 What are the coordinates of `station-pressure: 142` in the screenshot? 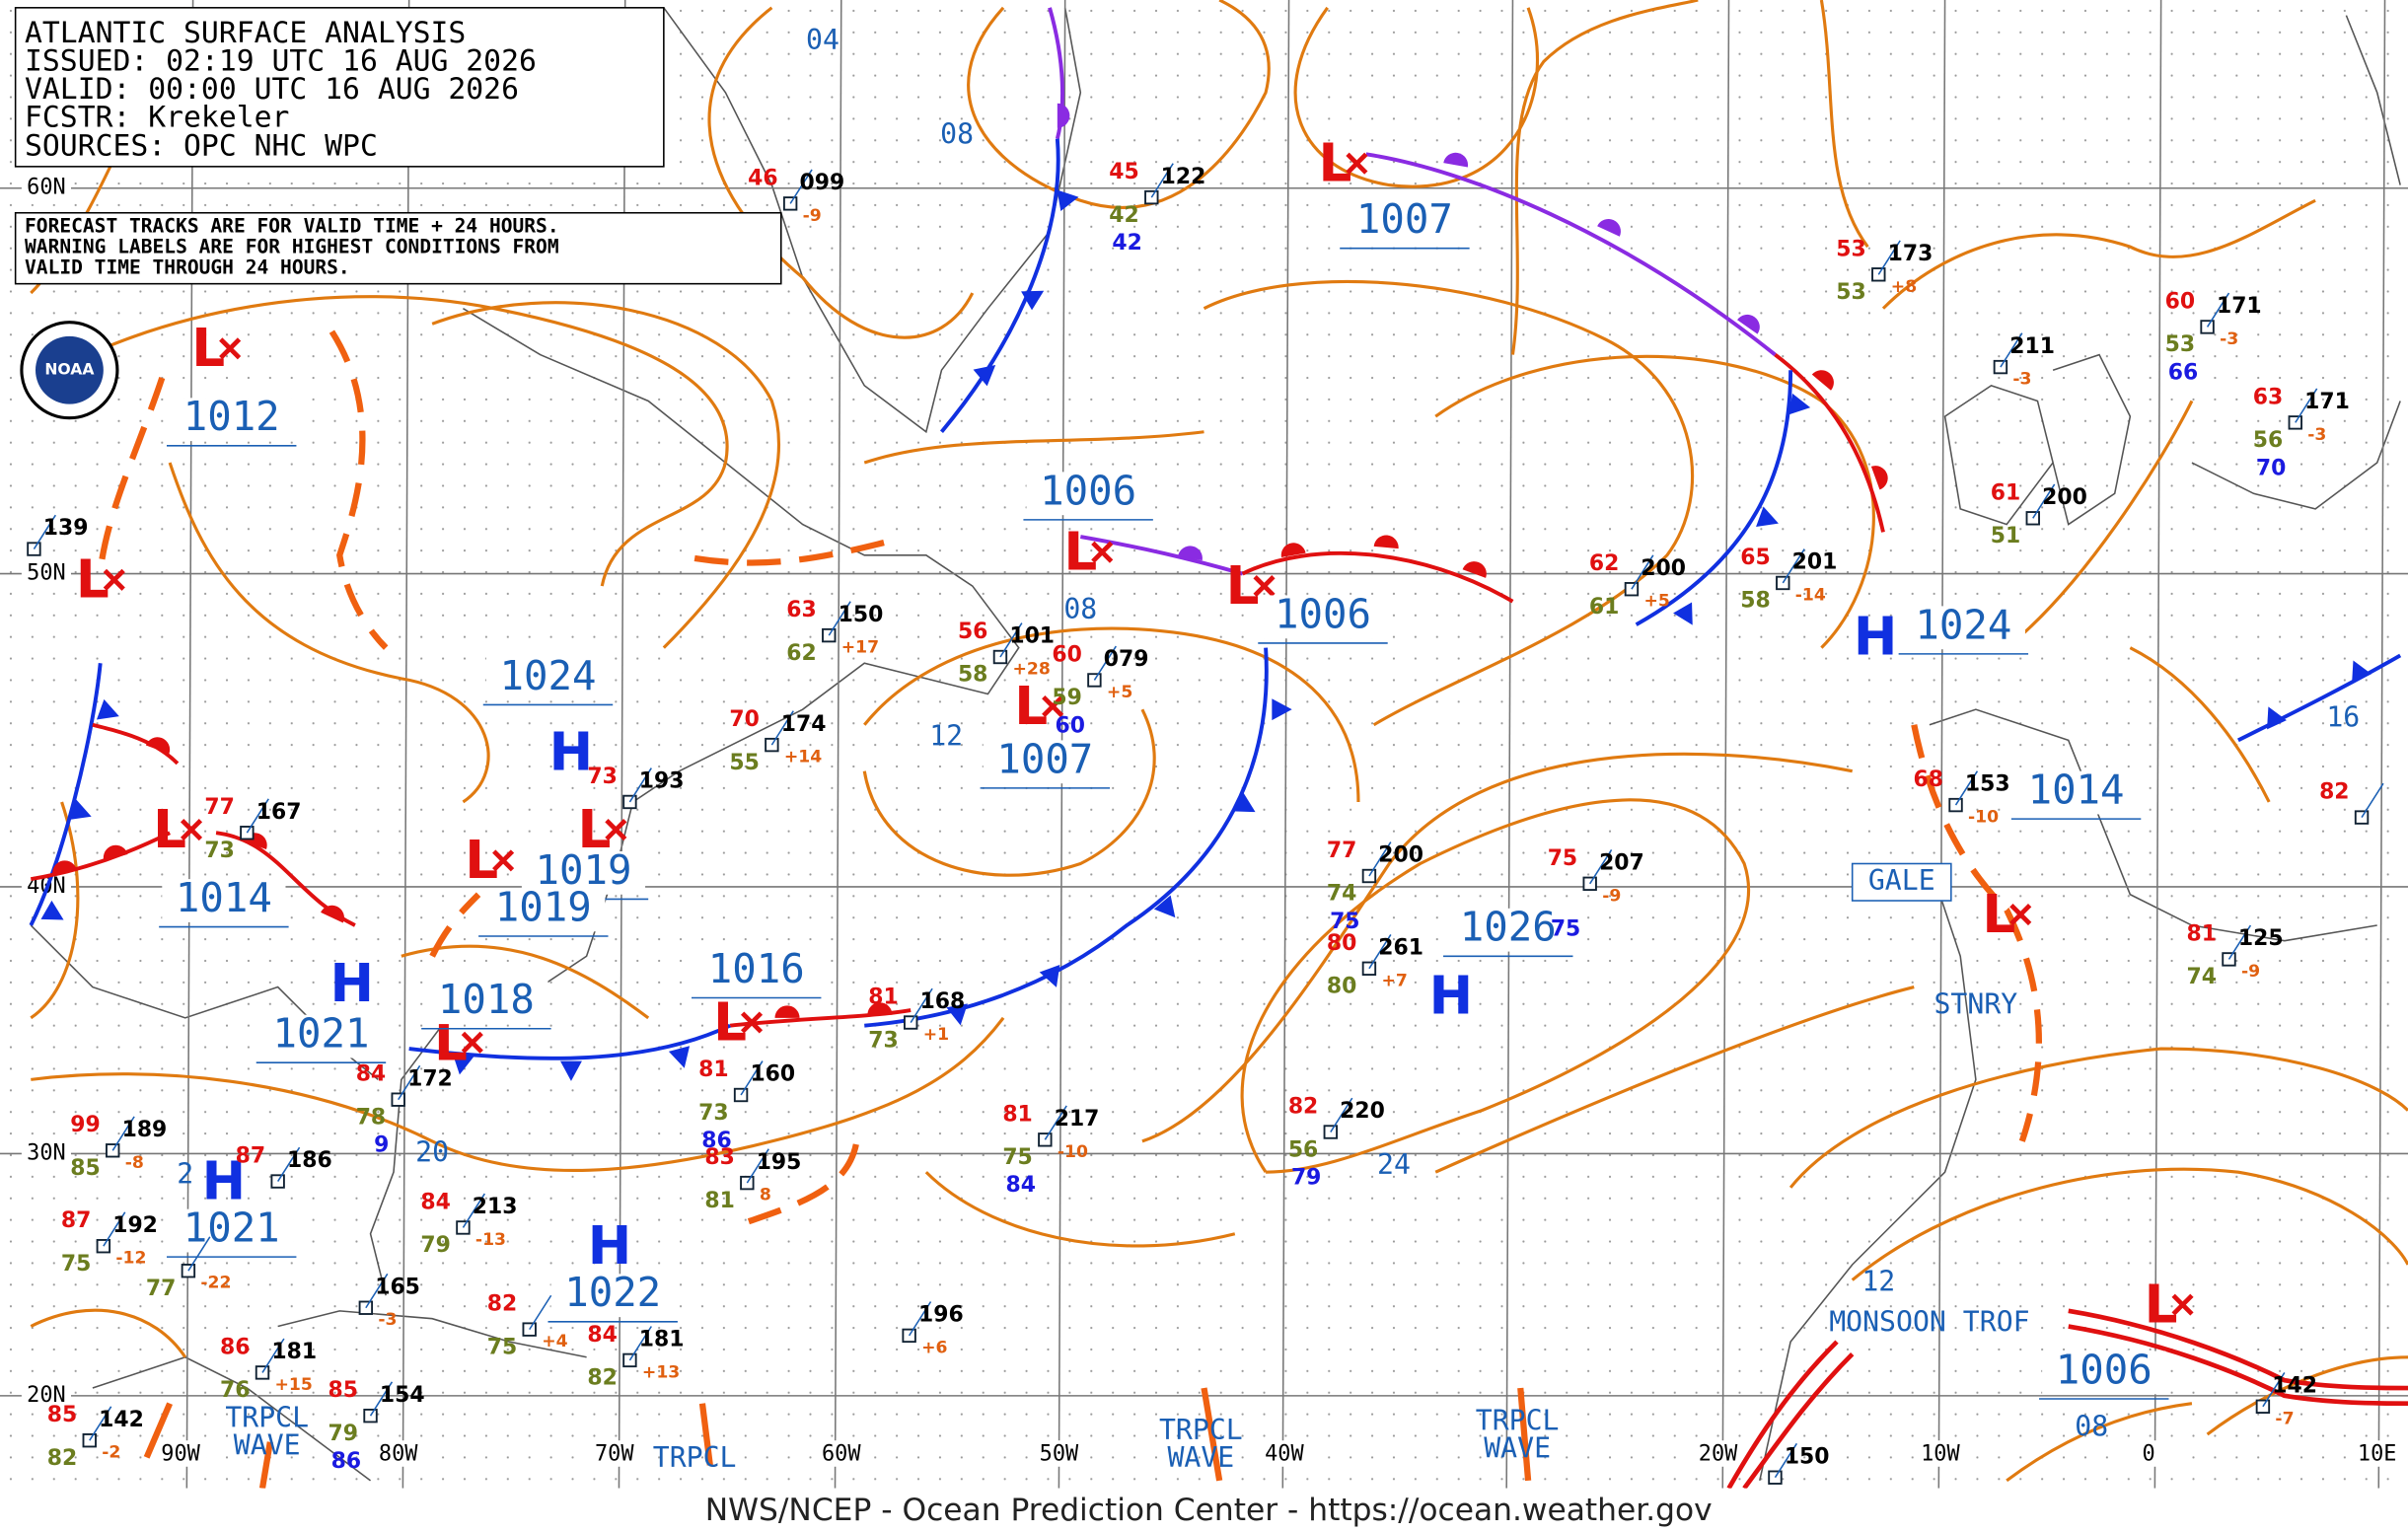 It's located at (2294, 1385).